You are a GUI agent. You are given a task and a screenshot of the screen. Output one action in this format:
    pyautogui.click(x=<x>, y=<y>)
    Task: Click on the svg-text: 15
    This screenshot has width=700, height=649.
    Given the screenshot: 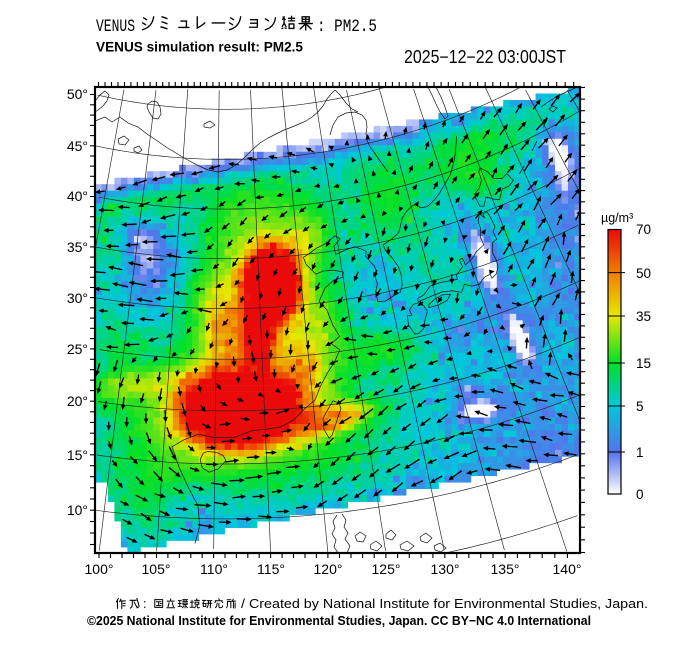 What is the action you would take?
    pyautogui.click(x=643, y=363)
    